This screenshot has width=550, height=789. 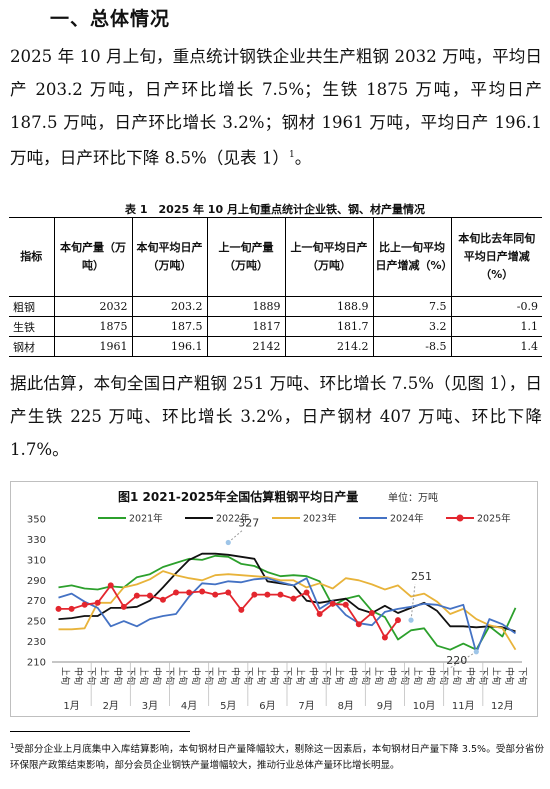 What do you see at coordinates (245, 346) in the screenshot?
I see `table-cell: 2142` at bounding box center [245, 346].